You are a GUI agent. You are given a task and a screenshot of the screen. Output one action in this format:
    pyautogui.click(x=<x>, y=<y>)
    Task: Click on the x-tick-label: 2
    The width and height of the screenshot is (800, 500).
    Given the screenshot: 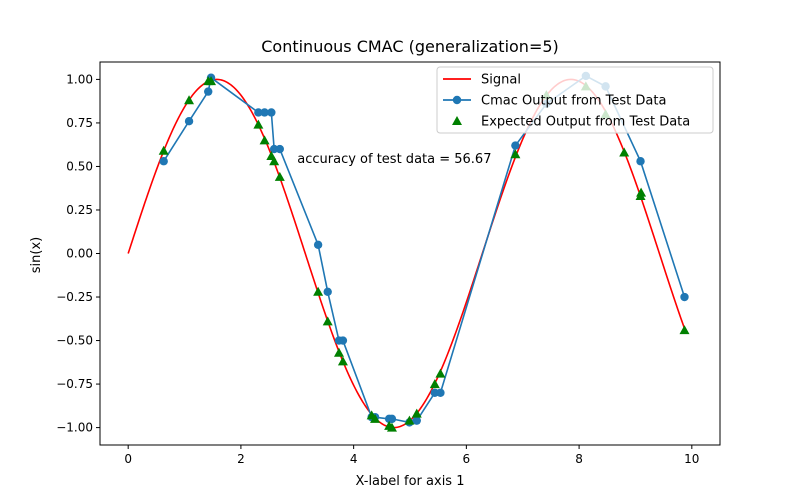 What is the action you would take?
    pyautogui.click(x=241, y=459)
    